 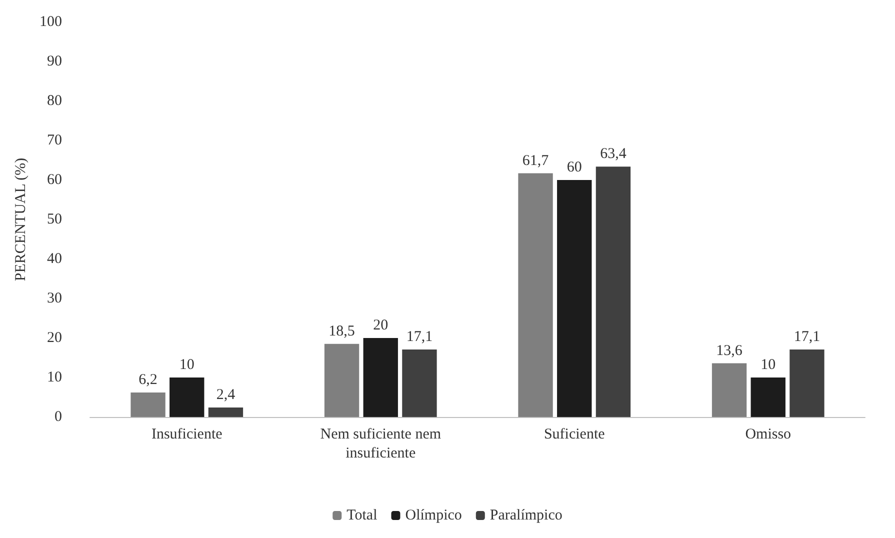 What do you see at coordinates (54, 338) in the screenshot?
I see `y-tick-label: 20` at bounding box center [54, 338].